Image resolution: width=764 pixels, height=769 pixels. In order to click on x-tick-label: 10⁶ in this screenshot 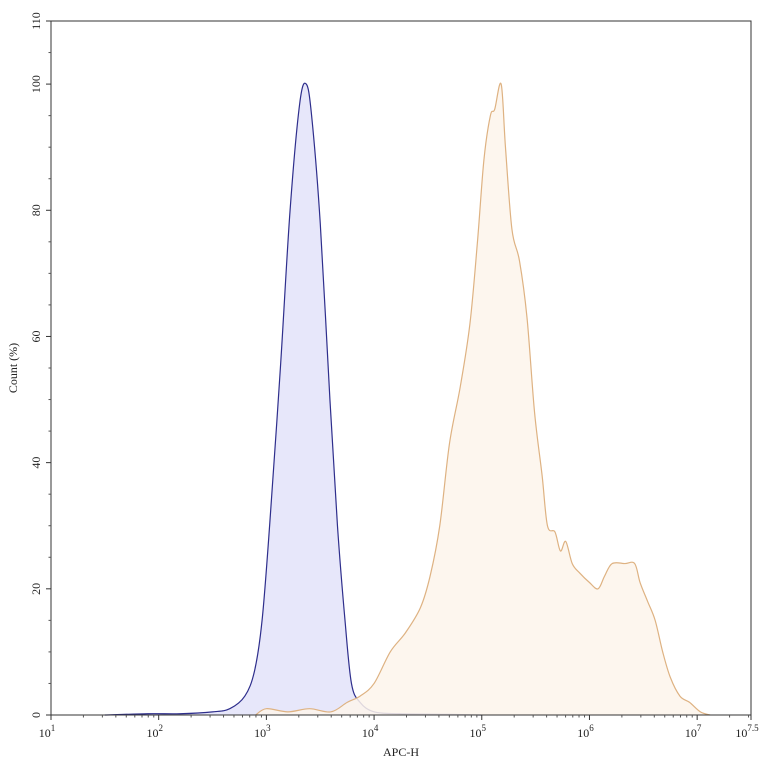, I will do `click(585, 731)`.